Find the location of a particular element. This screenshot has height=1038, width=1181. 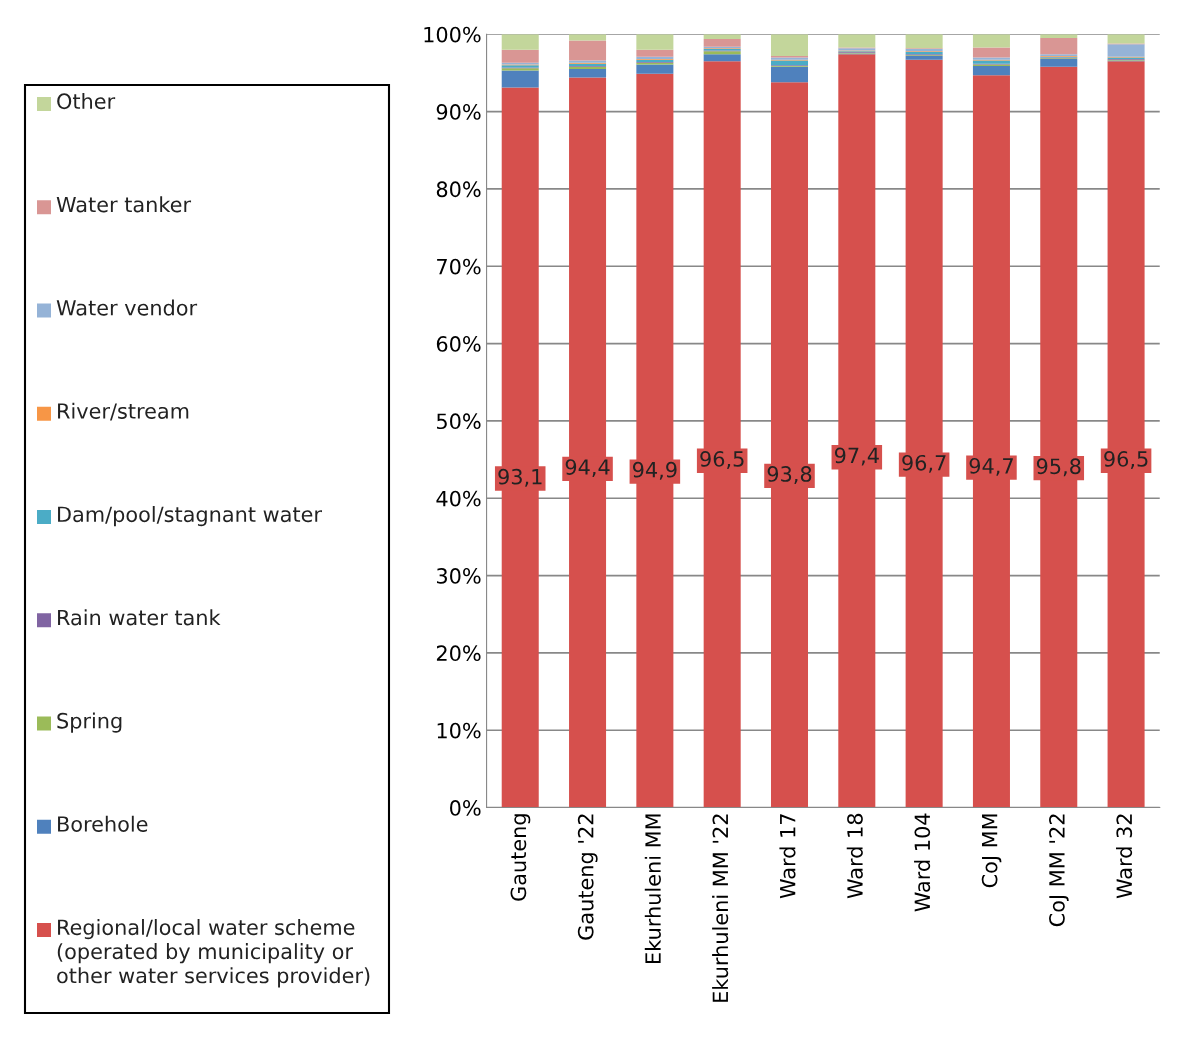

data-label: 94,4 is located at coordinates (587, 468).